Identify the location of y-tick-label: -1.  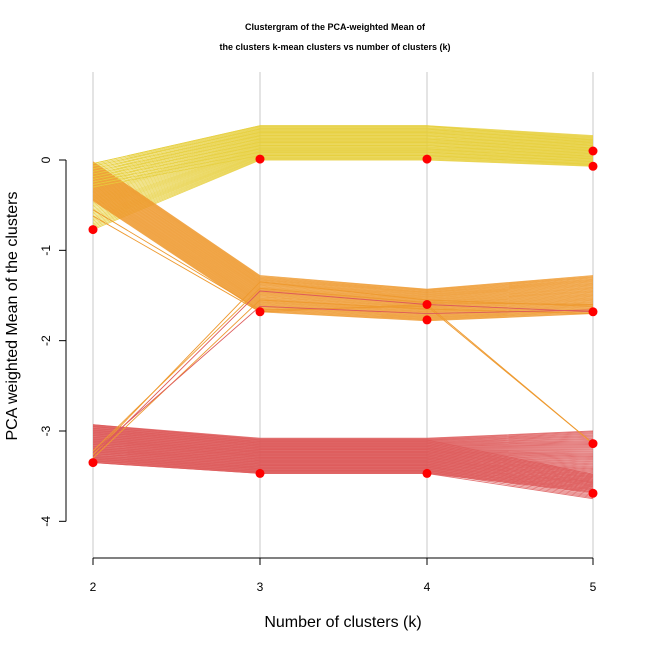
(46, 250).